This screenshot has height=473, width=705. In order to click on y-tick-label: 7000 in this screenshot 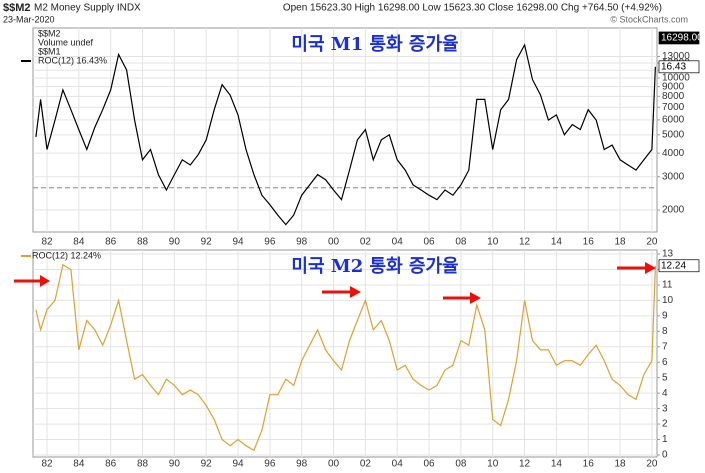, I will do `click(673, 107)`.